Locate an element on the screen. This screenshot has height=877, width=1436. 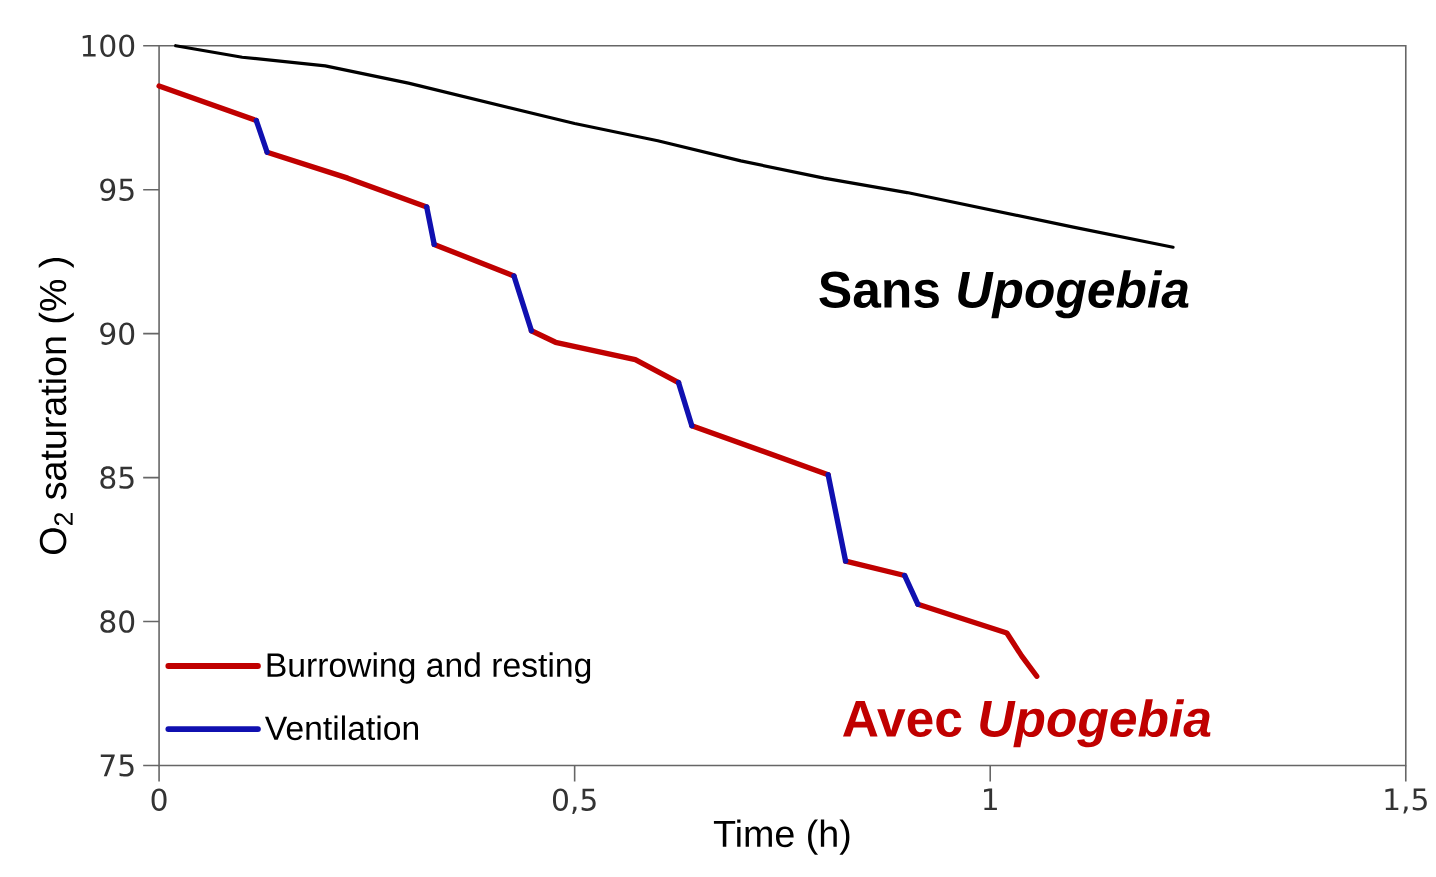
legend-label: Ventilation is located at coordinates (341, 728).